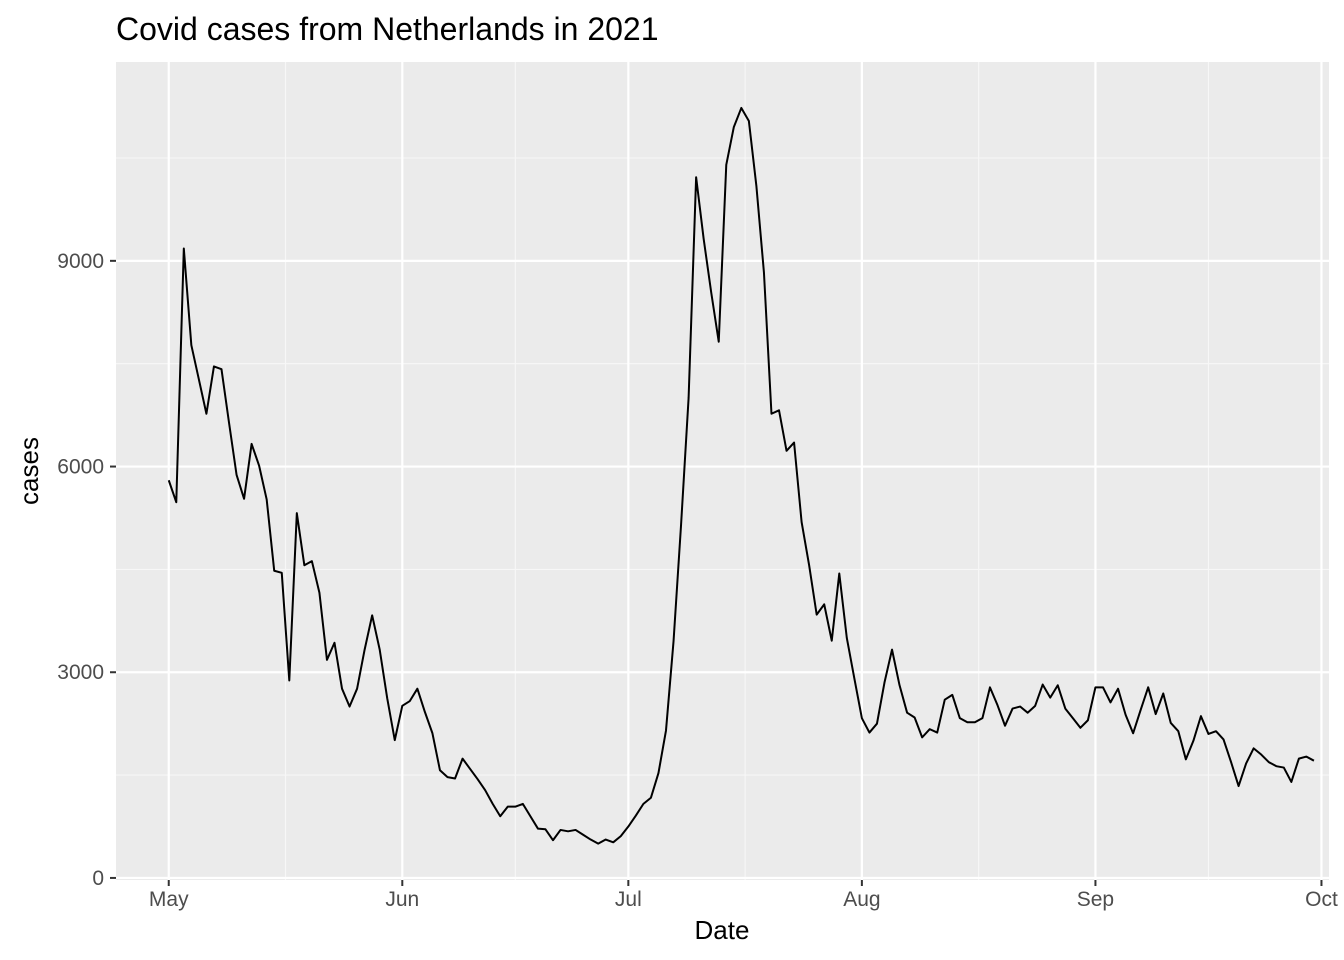 The height and width of the screenshot is (960, 1344). What do you see at coordinates (387, 29) in the screenshot?
I see `chart-title: Covid cases from Netherlands in 2021` at bounding box center [387, 29].